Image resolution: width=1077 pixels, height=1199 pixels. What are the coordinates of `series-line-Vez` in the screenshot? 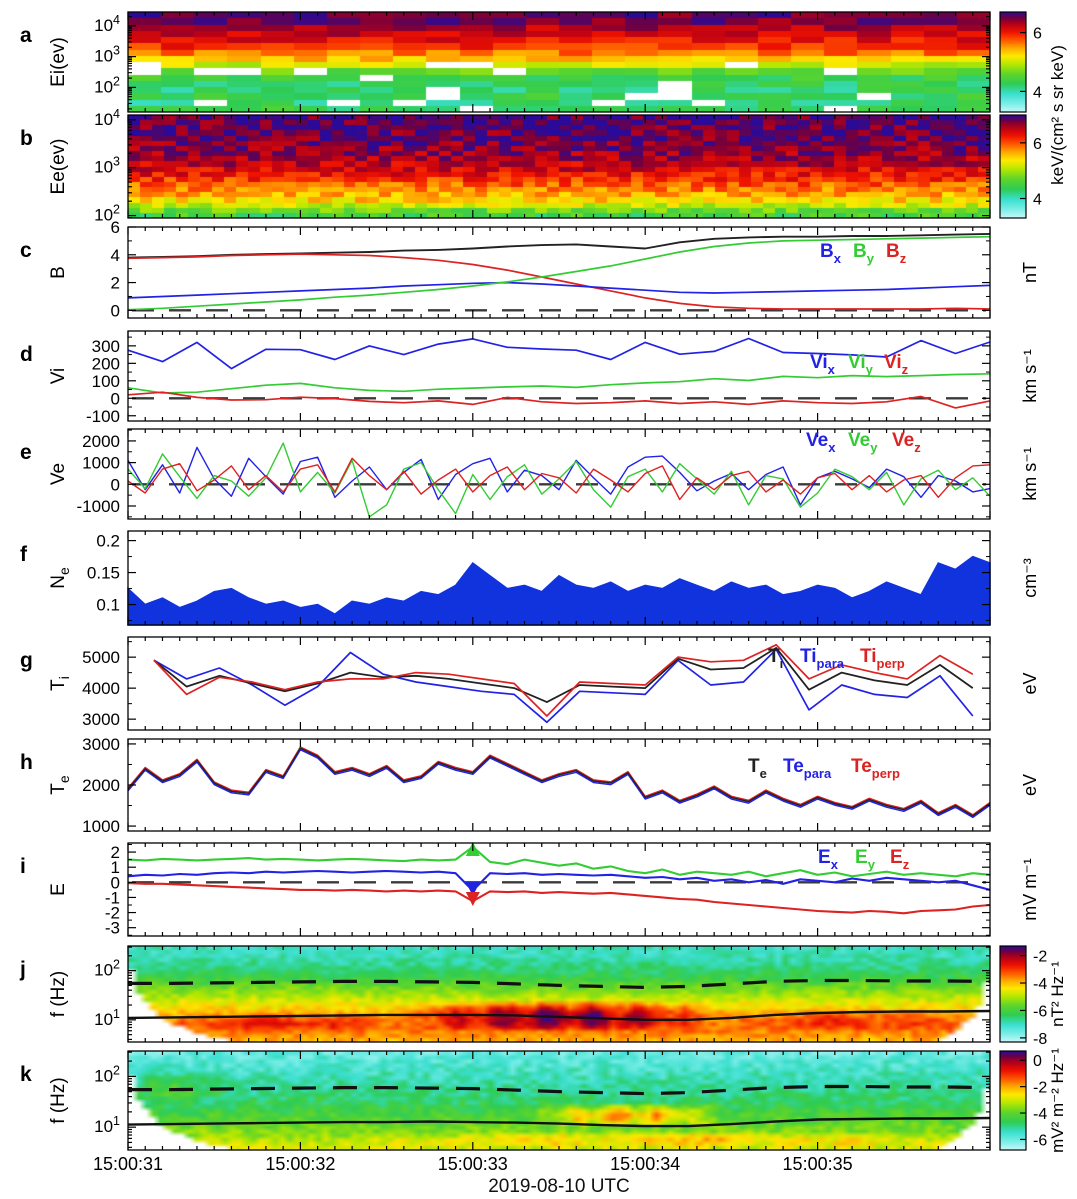 It's located at (559, 479).